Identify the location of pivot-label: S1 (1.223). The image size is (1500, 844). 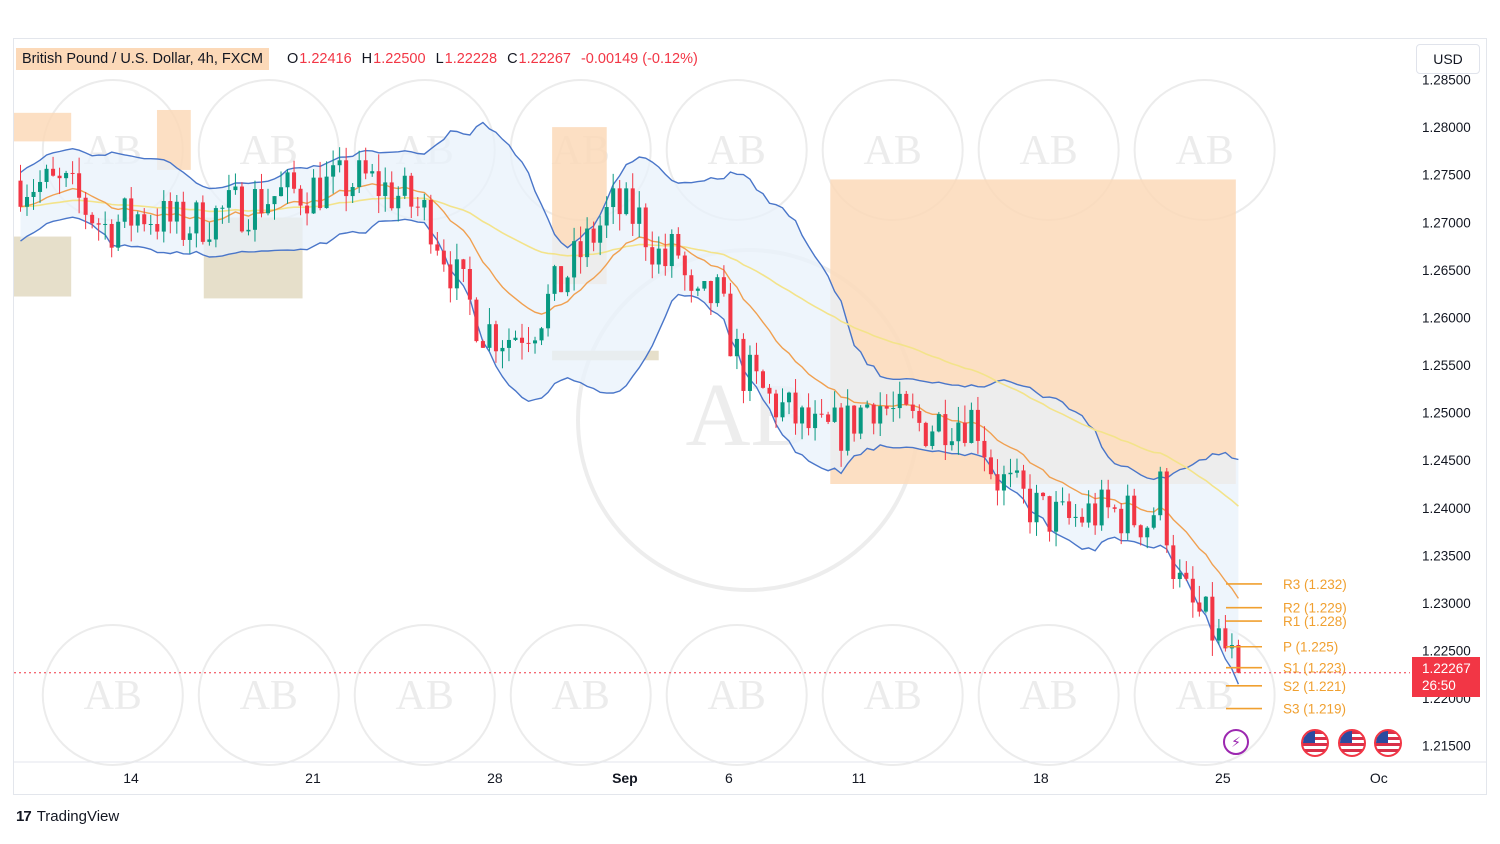
(1314, 668).